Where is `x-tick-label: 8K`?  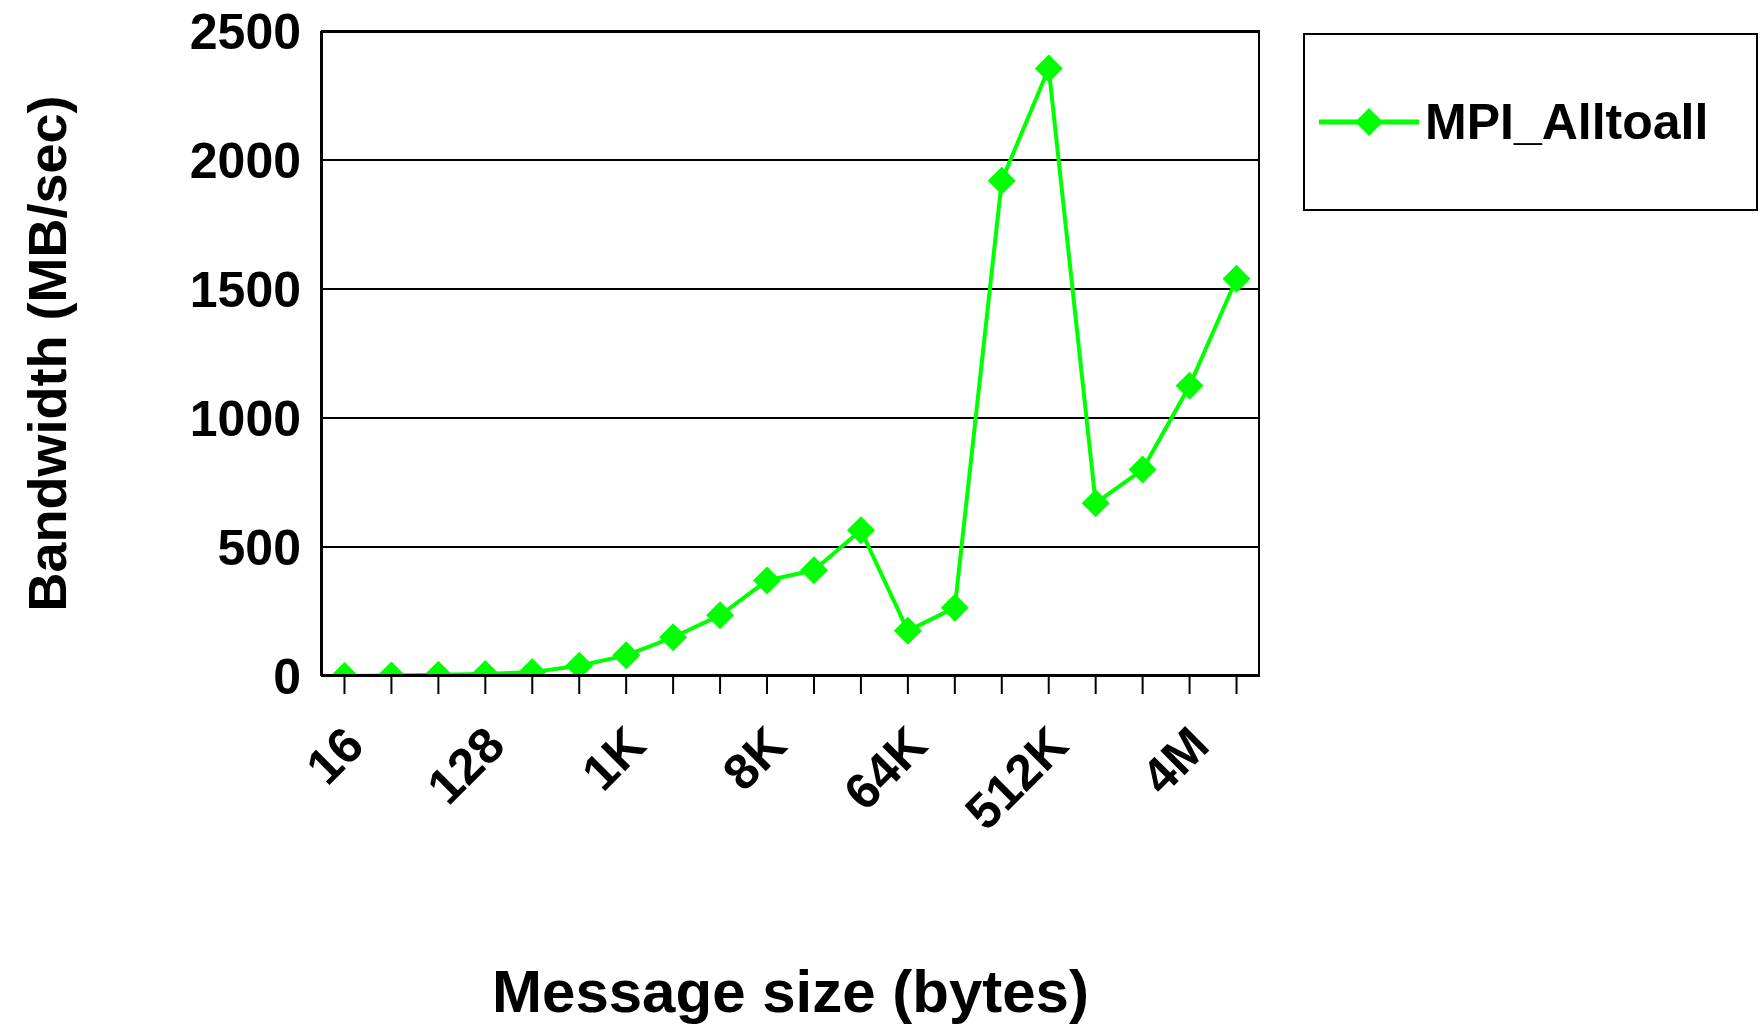 x-tick-label: 8K is located at coordinates (754, 758).